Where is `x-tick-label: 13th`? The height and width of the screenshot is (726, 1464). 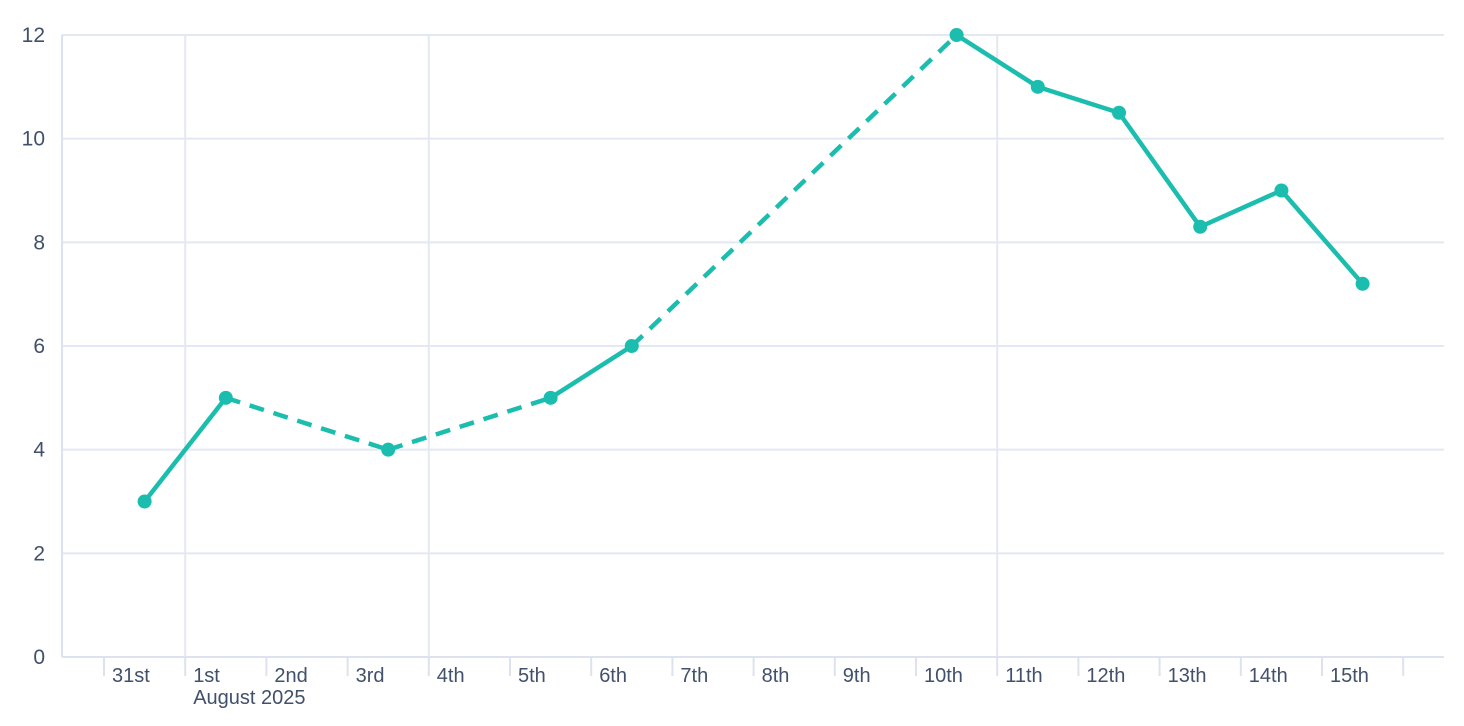
x-tick-label: 13th is located at coordinates (1187, 676).